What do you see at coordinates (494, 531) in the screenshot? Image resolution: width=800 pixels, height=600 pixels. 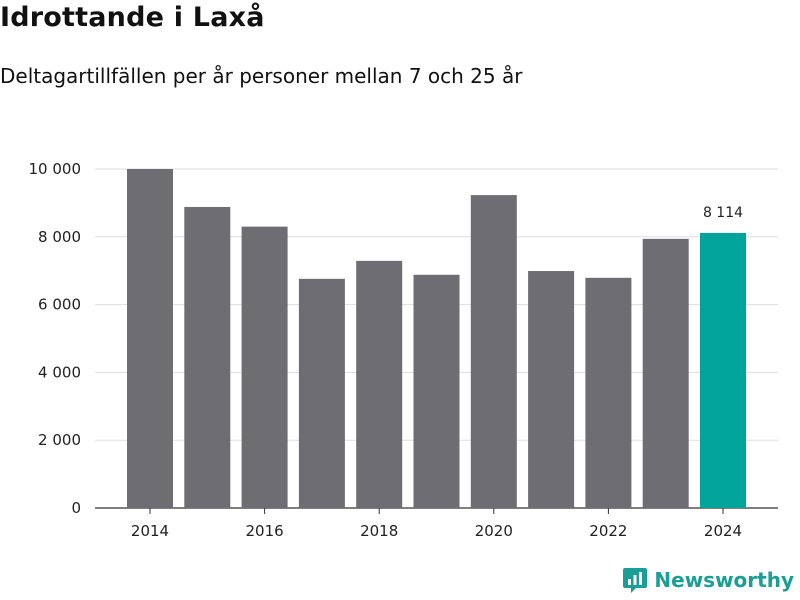 I see `x-tick-label: 2020` at bounding box center [494, 531].